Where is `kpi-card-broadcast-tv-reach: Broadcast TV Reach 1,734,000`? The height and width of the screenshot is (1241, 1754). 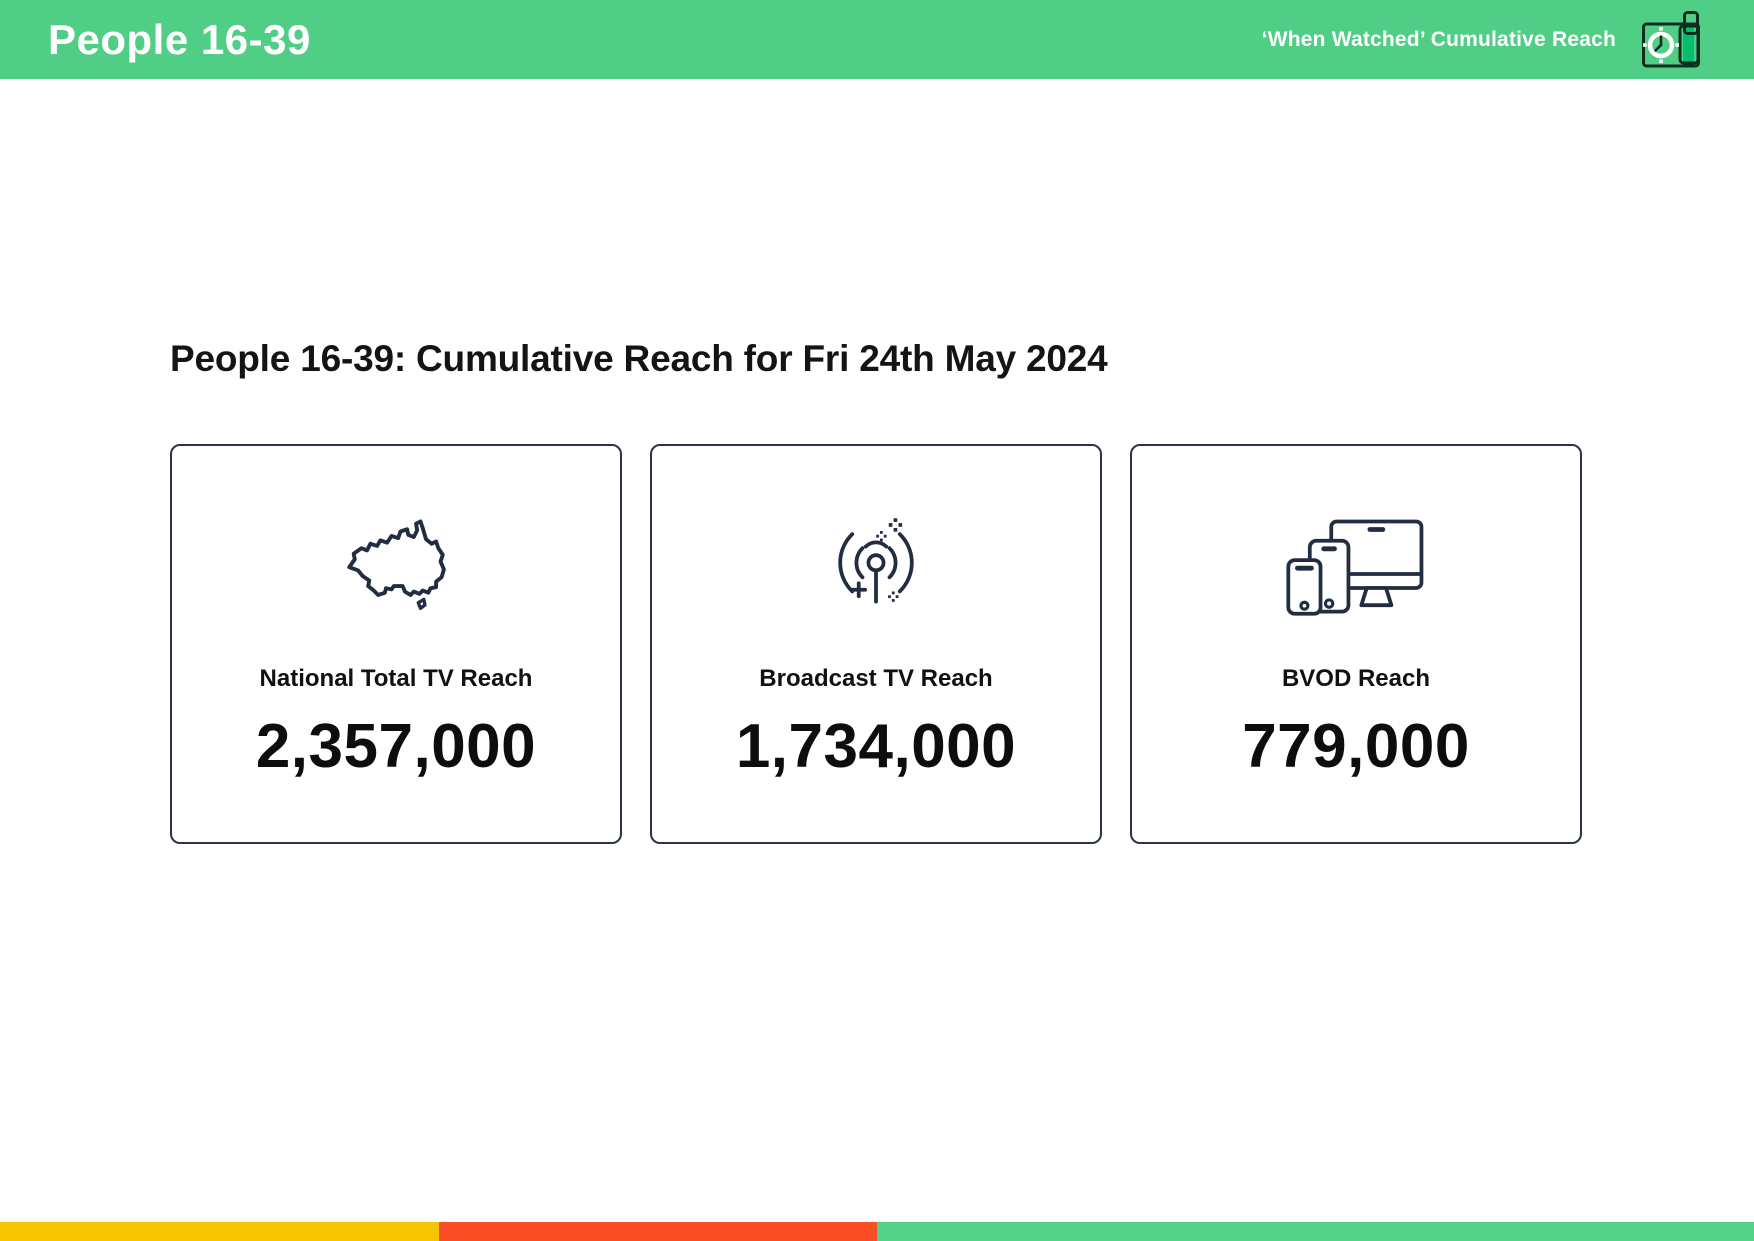 kpi-card-broadcast-tv-reach: Broadcast TV Reach 1,734,000 is located at coordinates (876, 644).